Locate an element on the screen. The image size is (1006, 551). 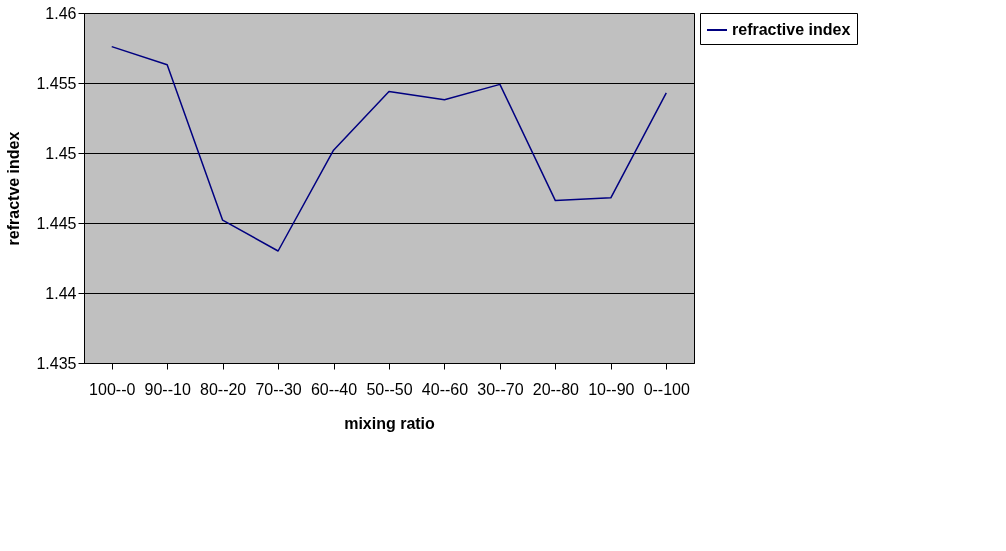
y-tick-label: 1.435 is located at coordinates (56, 363).